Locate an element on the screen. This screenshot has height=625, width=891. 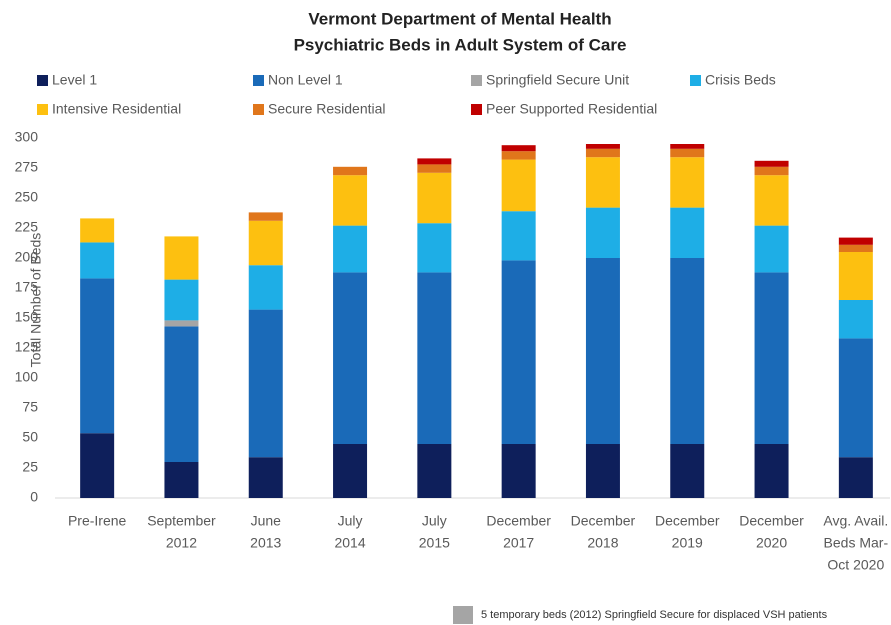
y-tick-label: 25 is located at coordinates (30, 467).